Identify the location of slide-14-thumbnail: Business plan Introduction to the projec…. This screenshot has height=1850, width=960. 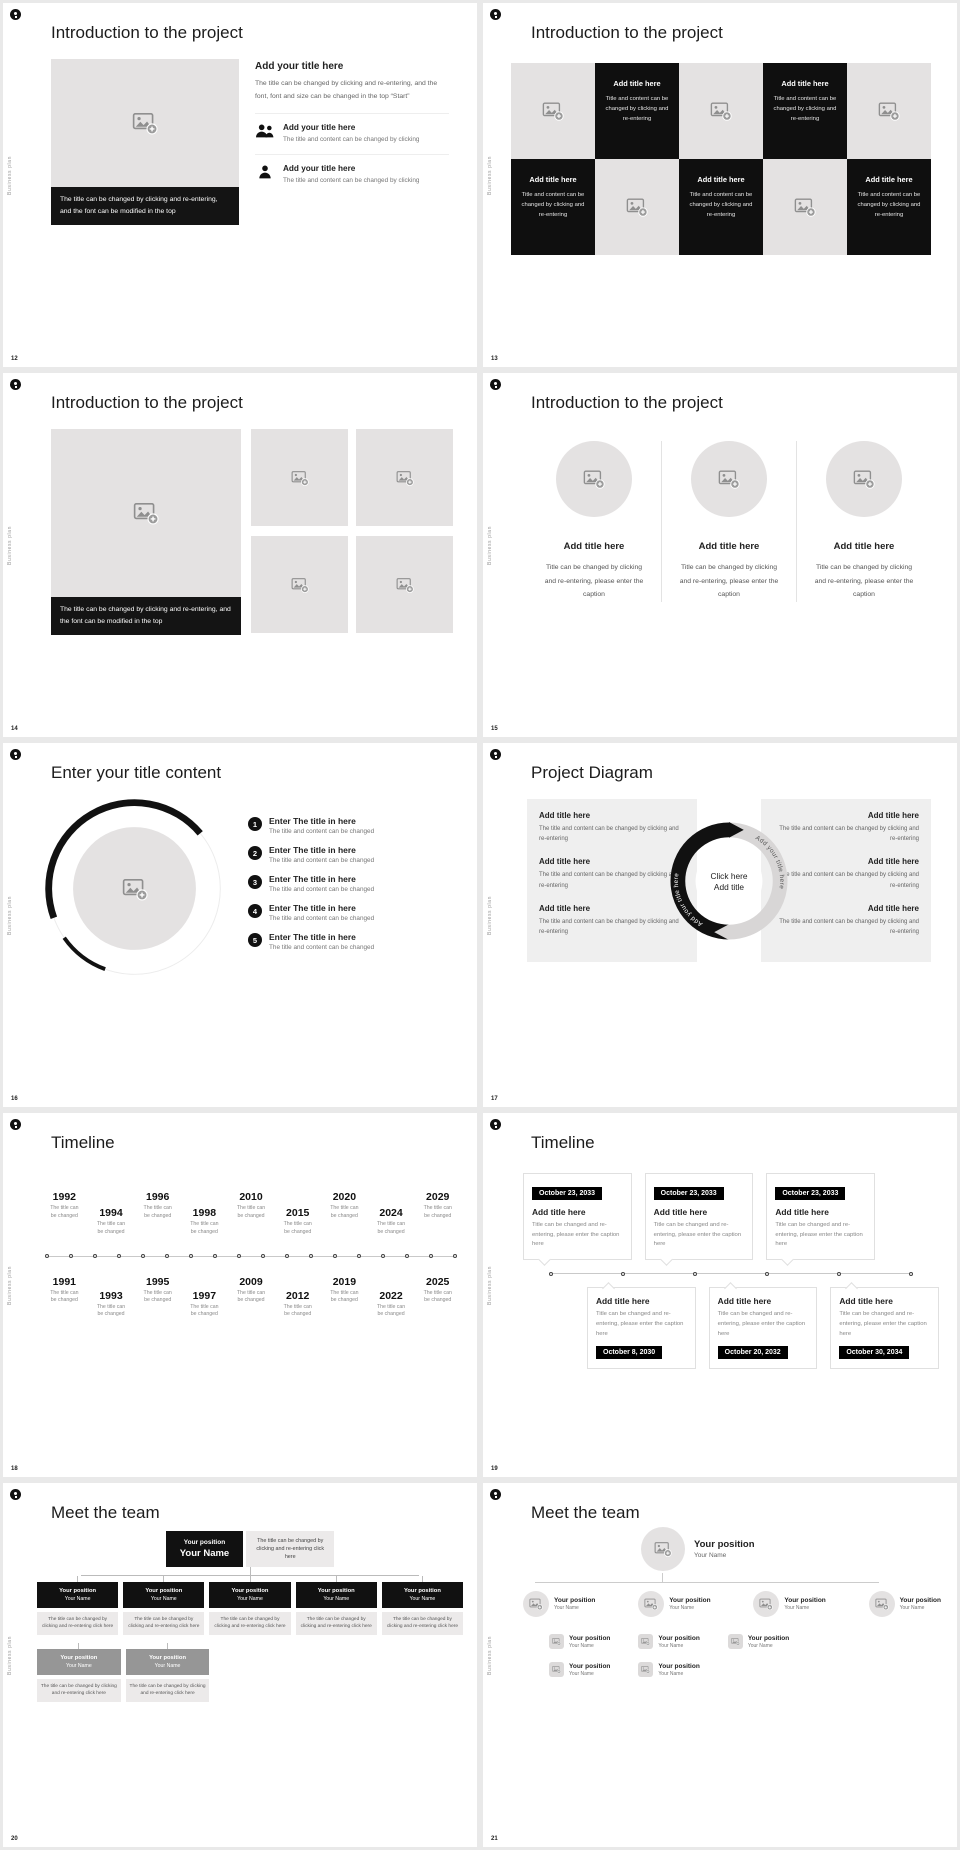
(240, 555).